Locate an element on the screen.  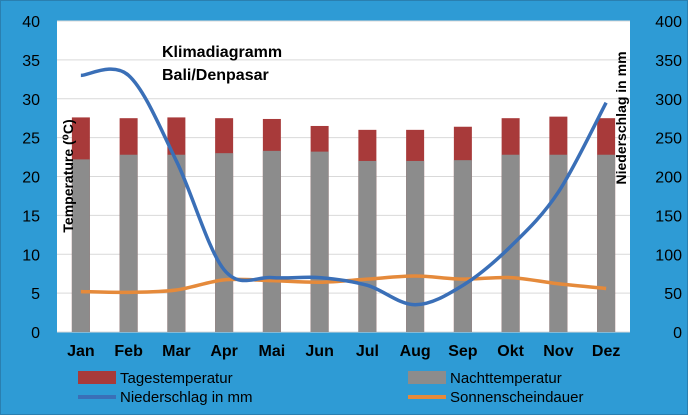
month-label: Mar is located at coordinates (176, 351).